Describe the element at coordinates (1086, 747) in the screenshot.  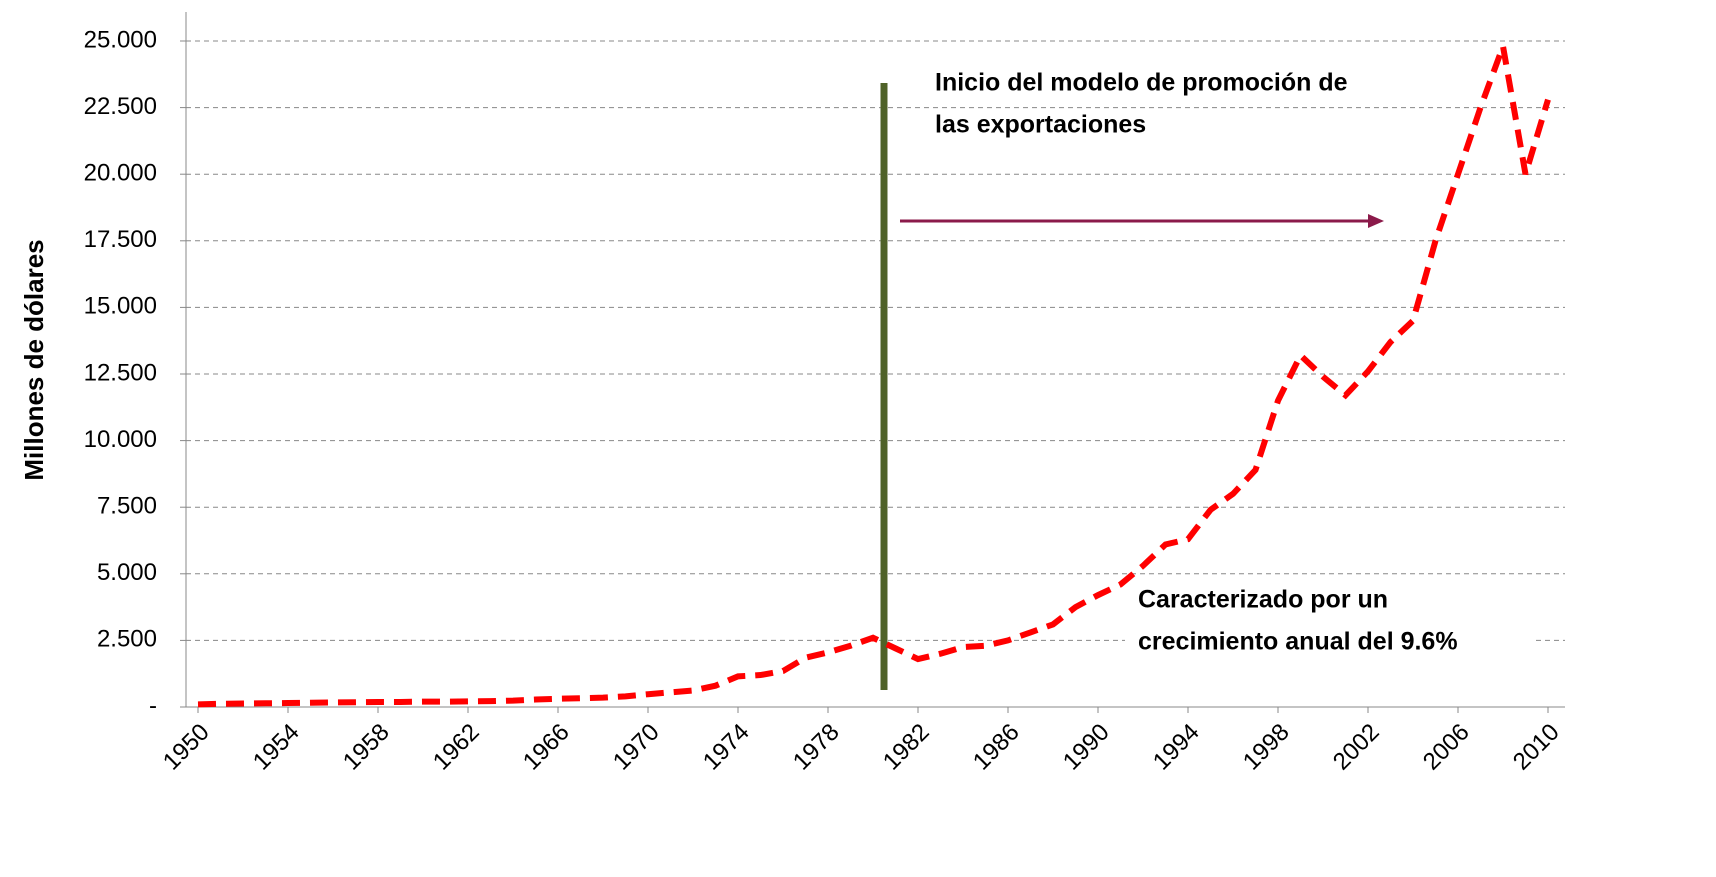
I see `x-tick-label: 1990` at that location.